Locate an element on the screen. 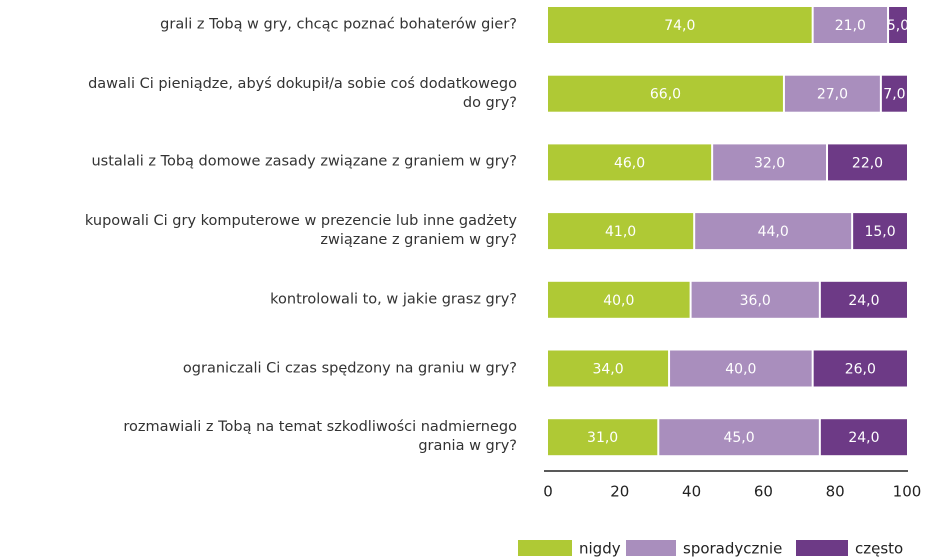 Image resolution: width=926 pixels, height=560 pixels. value-label: 5,0 is located at coordinates (898, 26).